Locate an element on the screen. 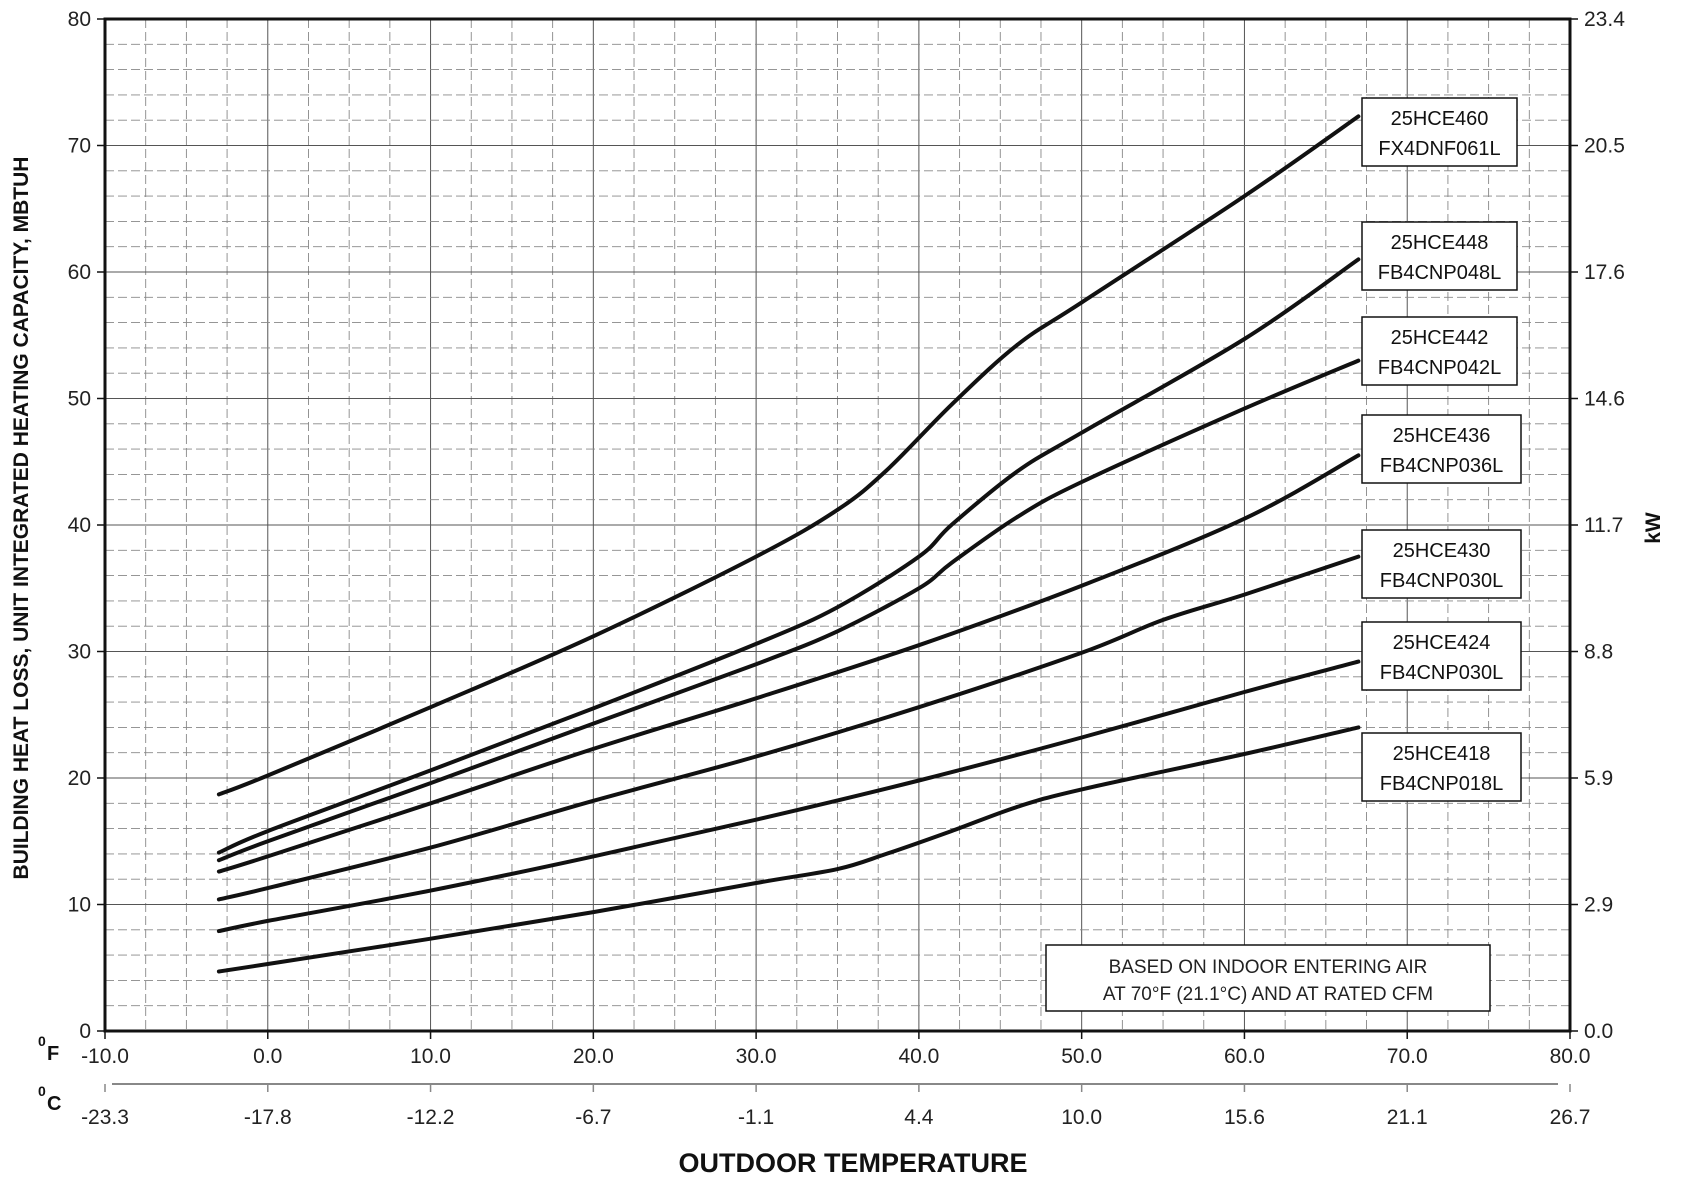 The image size is (1681, 1186). series-label-coil: FB4CNP036L is located at coordinates (1441, 466).